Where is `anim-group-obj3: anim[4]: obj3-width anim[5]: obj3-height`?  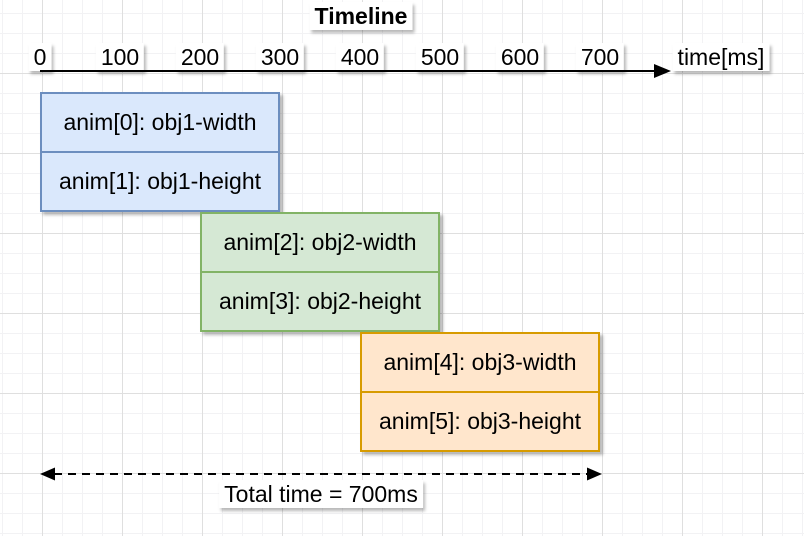 anim-group-obj3: anim[4]: obj3-width anim[5]: obj3-height is located at coordinates (480, 392).